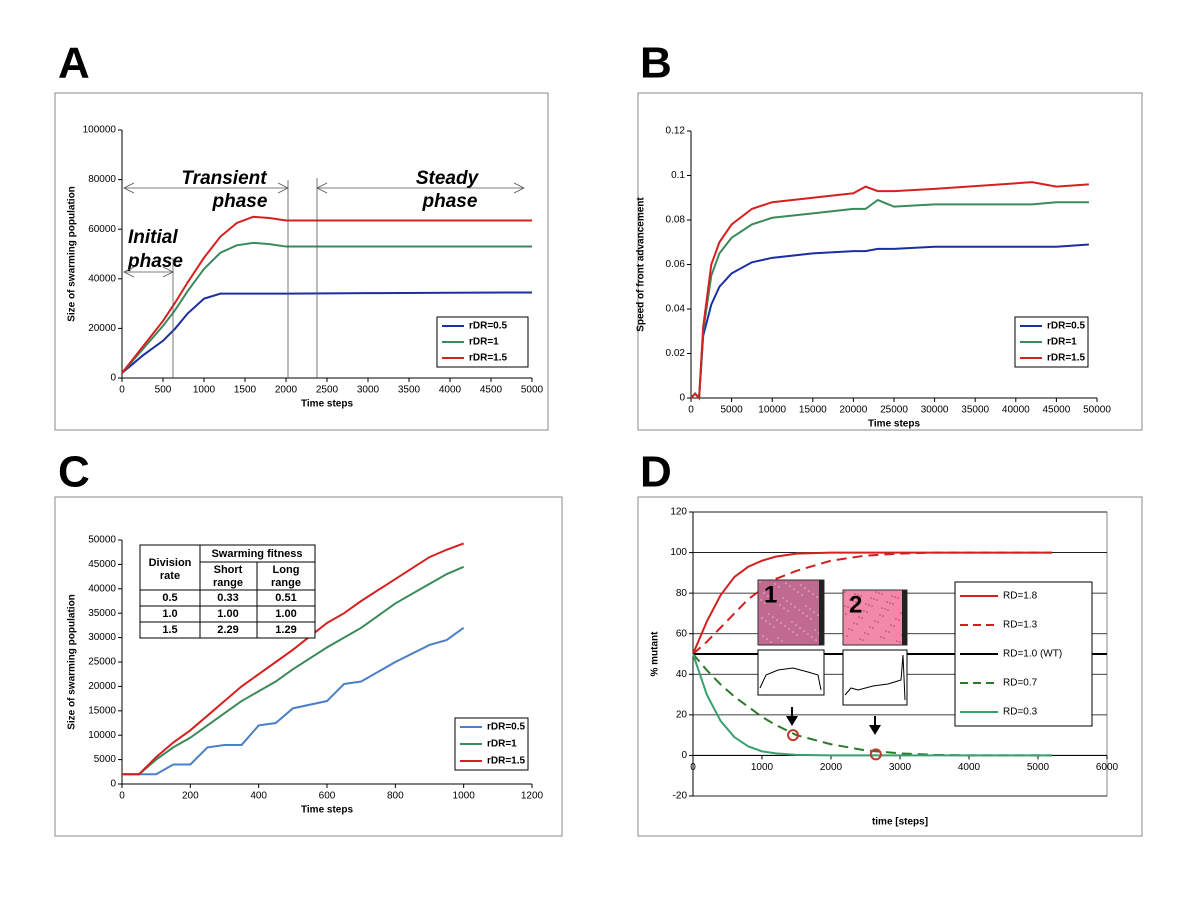  I want to click on panel-letter: A, so click(74, 63).